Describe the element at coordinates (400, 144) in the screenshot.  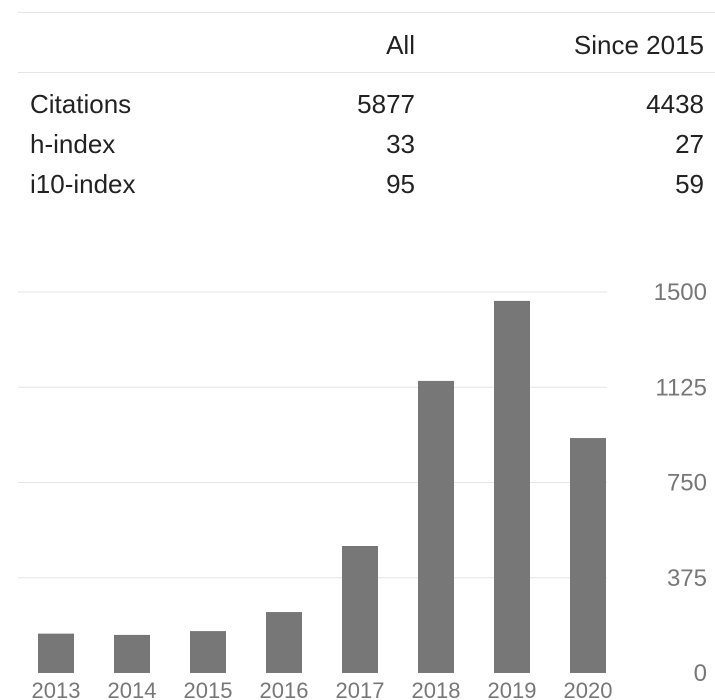
I see `h-index-all-value: 33` at that location.